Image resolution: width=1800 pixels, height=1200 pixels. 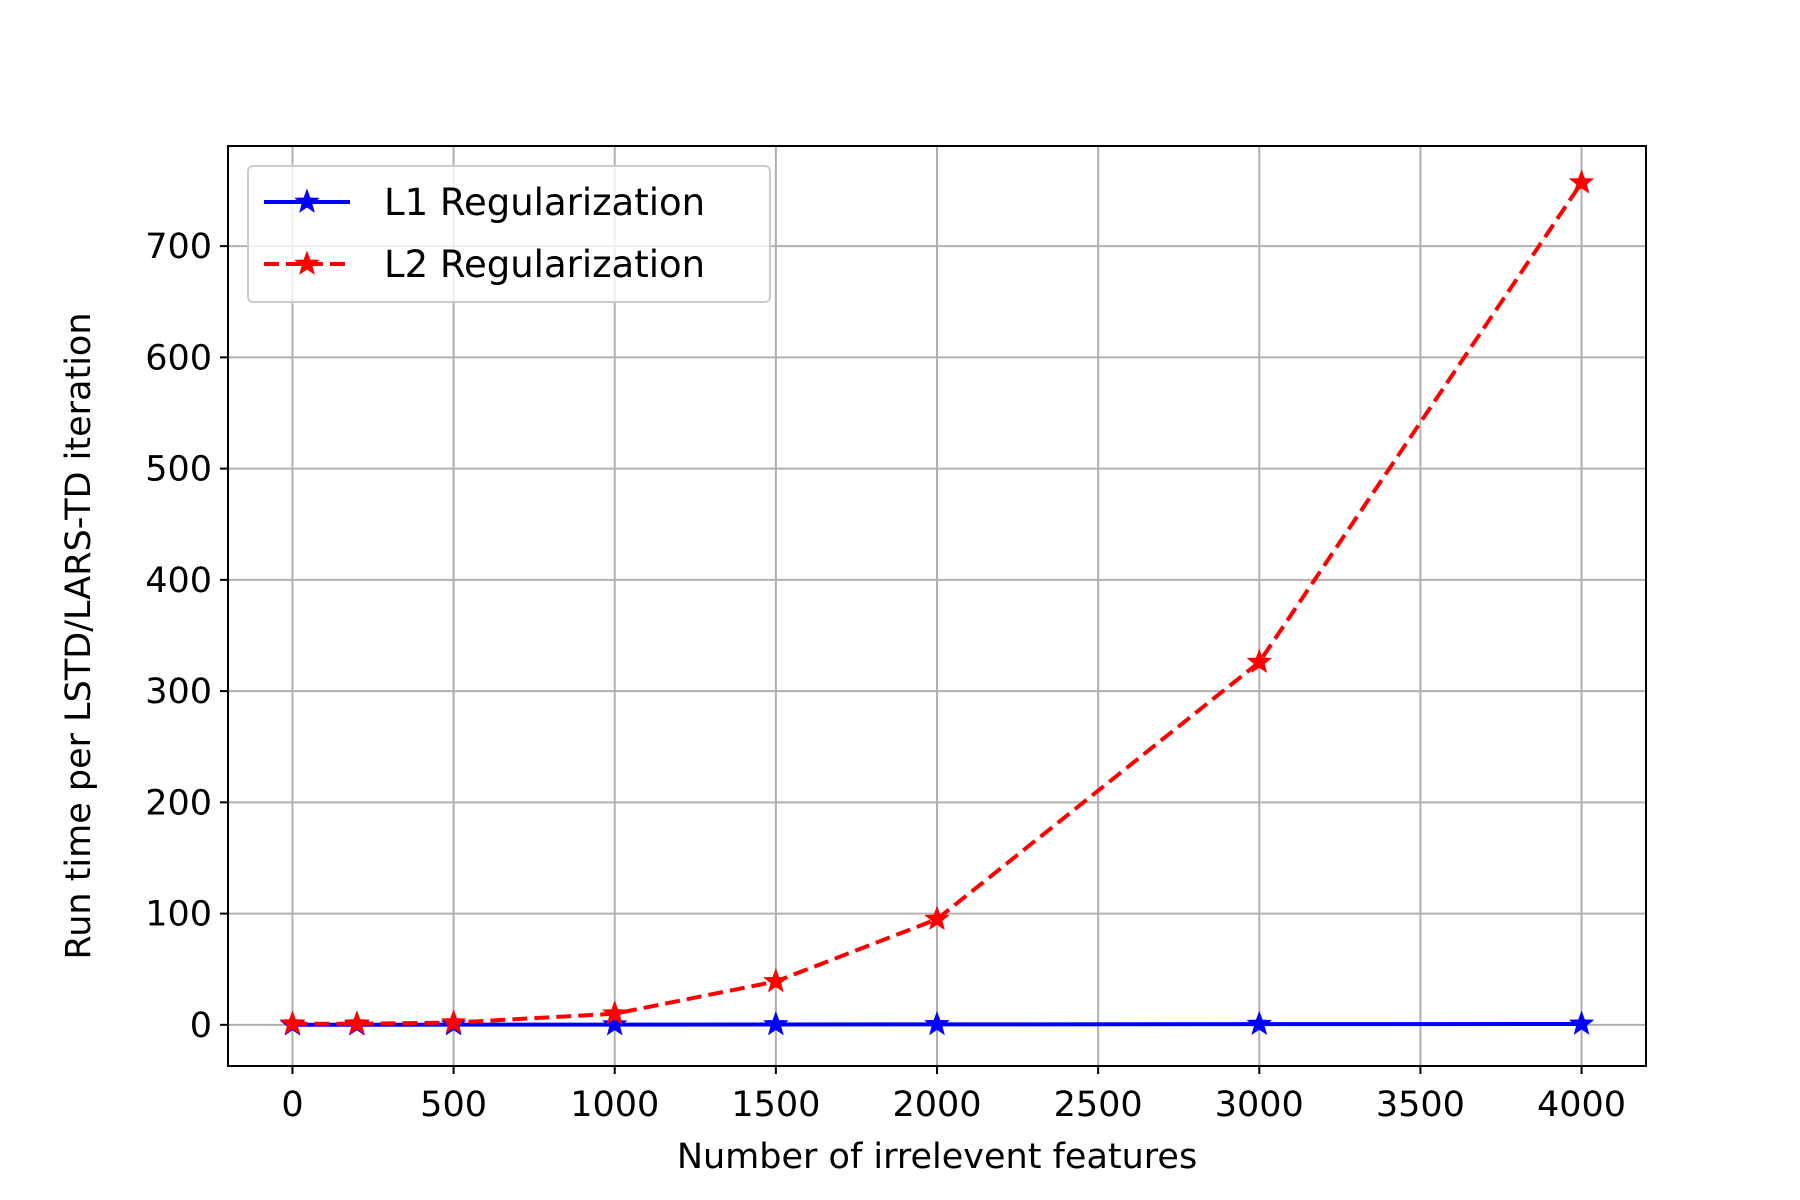 What do you see at coordinates (178, 581) in the screenshot?
I see `y-tick-label: 400` at bounding box center [178, 581].